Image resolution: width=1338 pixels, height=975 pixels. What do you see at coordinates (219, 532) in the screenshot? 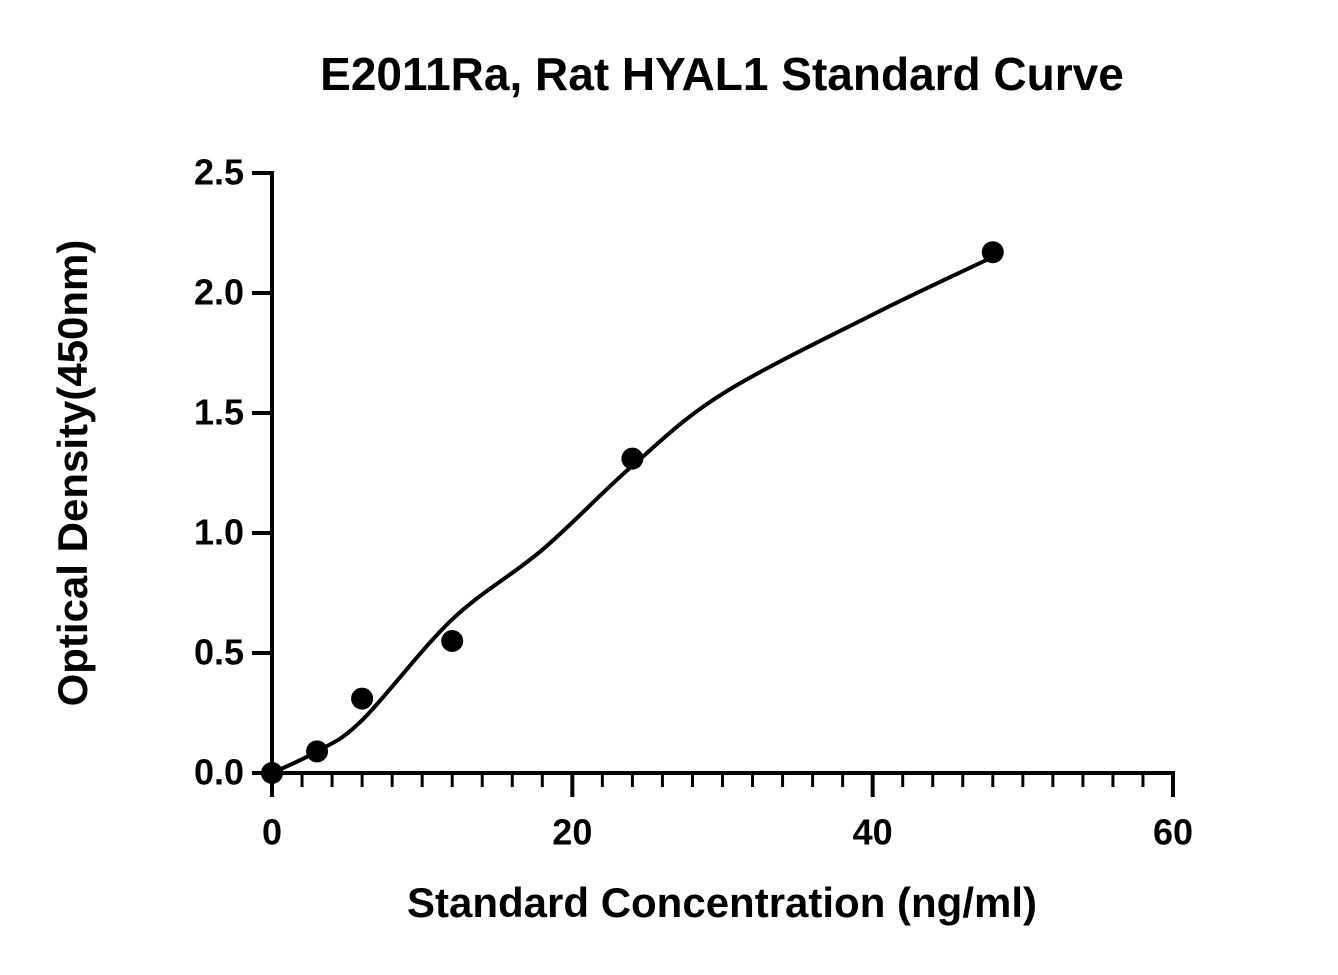
I see `y-tick-label: 1.0` at bounding box center [219, 532].